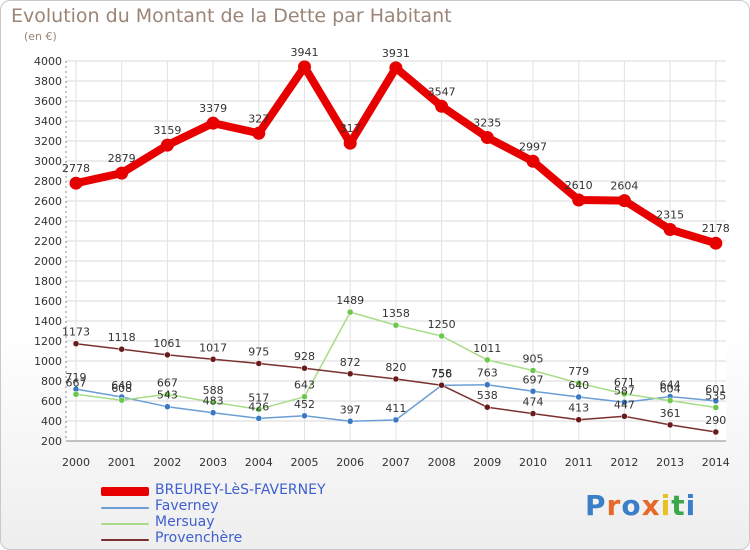 The width and height of the screenshot is (750, 550). Describe the element at coordinates (487, 348) in the screenshot. I see `data-label: 1011` at that location.